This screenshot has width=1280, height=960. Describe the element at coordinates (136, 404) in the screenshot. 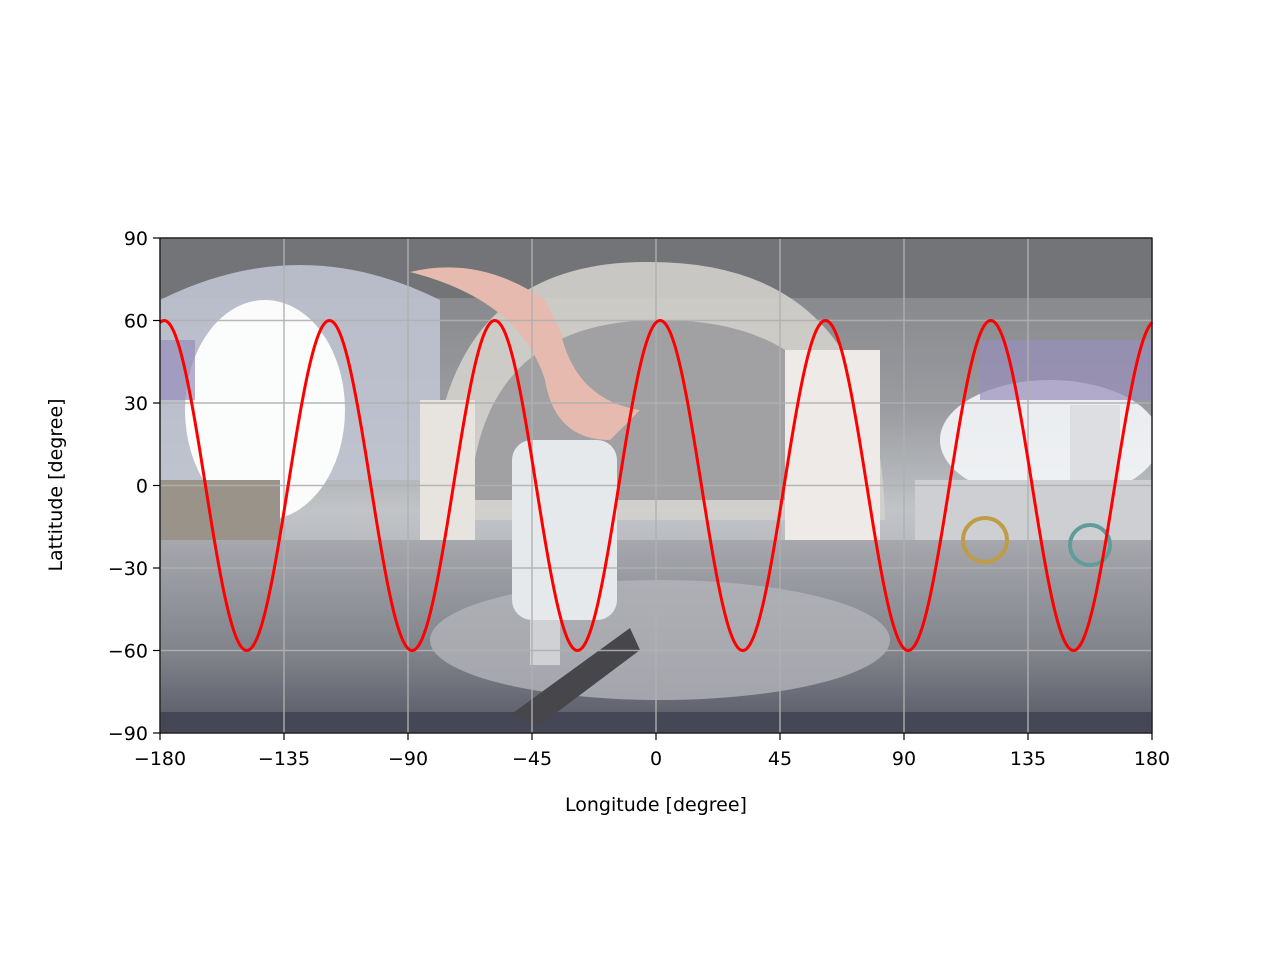

I see `y-tick-label: 30` at that location.